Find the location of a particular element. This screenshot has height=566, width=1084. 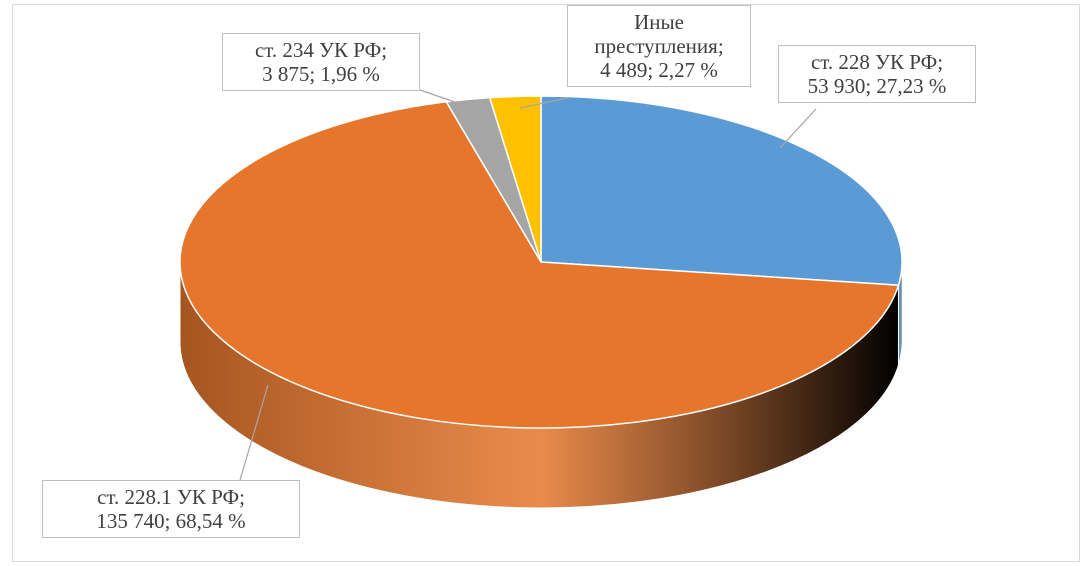

data-label: ст. 228 УК РФ; 53 930; 27,23 % is located at coordinates (877, 74).